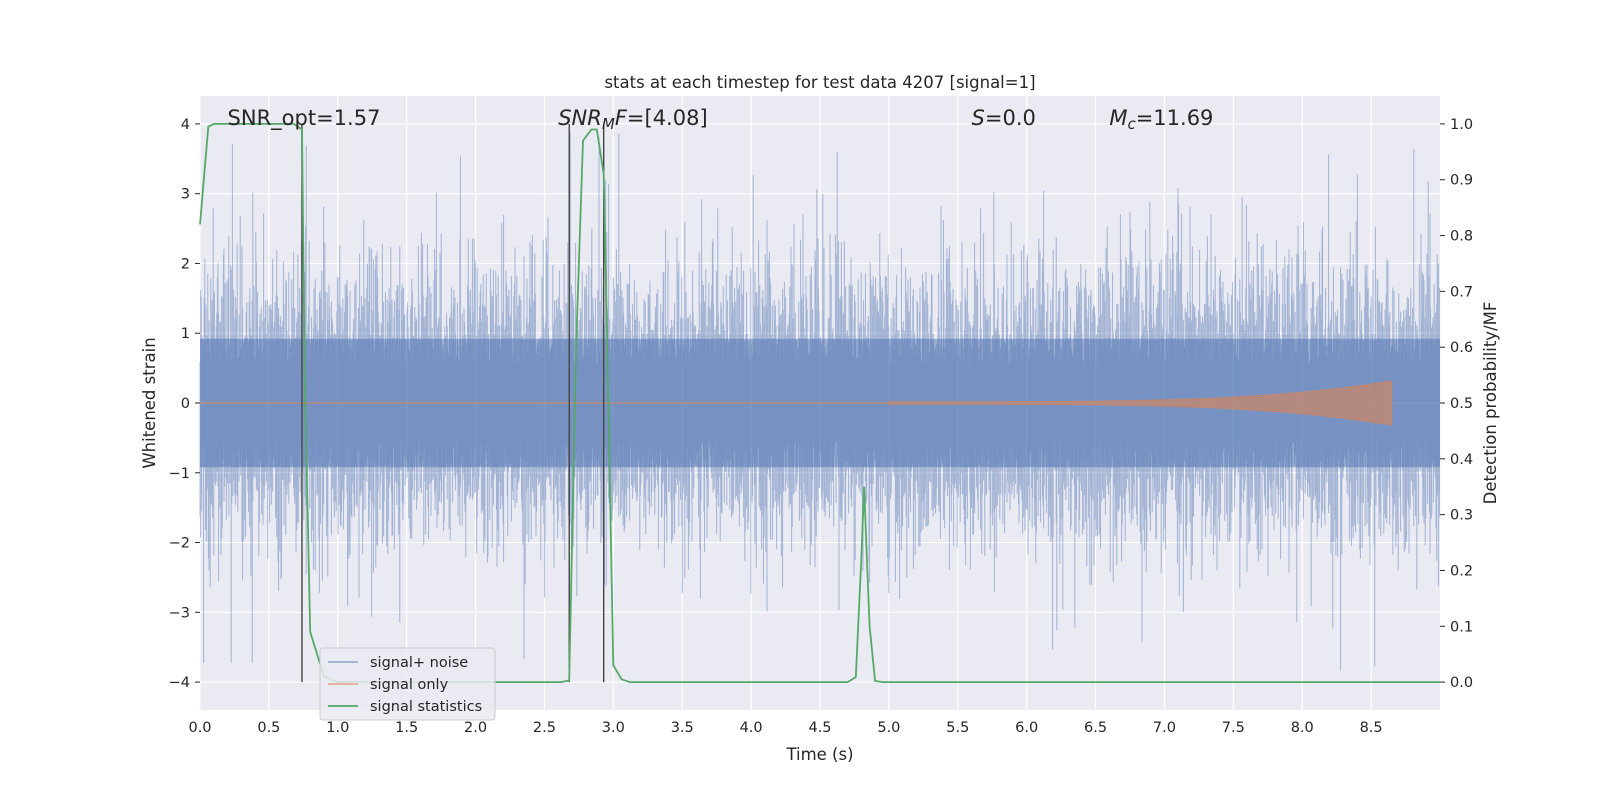 The image size is (1600, 800). What do you see at coordinates (179, 613) in the screenshot?
I see `y-tick-label: −3` at bounding box center [179, 613].